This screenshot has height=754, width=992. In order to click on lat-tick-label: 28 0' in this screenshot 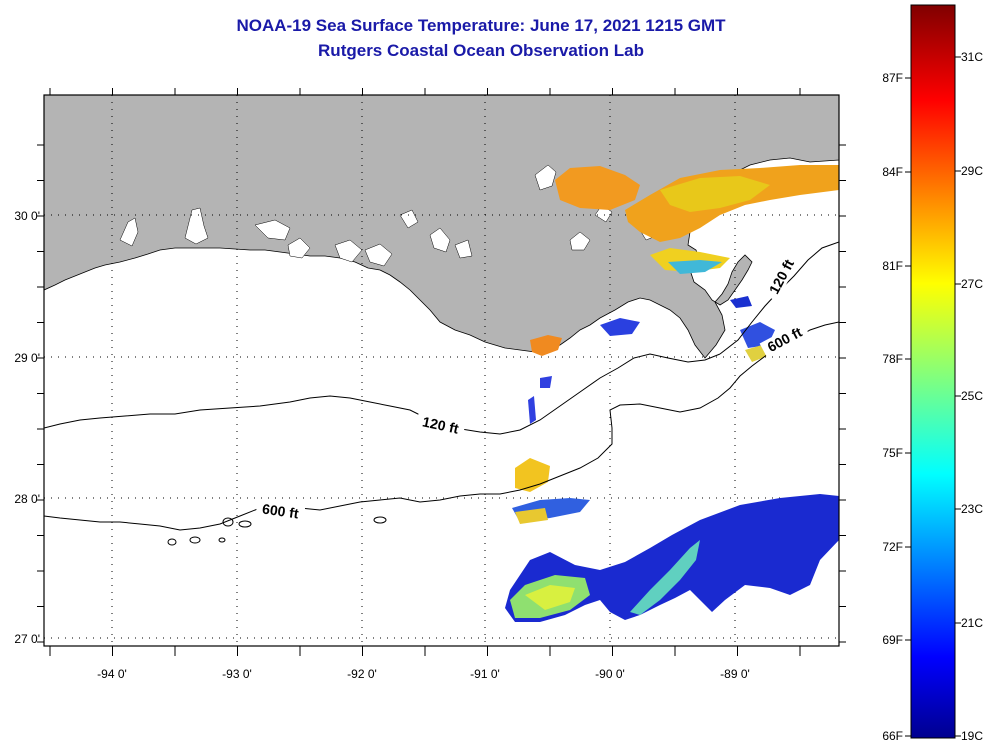, I will do `click(27, 499)`.